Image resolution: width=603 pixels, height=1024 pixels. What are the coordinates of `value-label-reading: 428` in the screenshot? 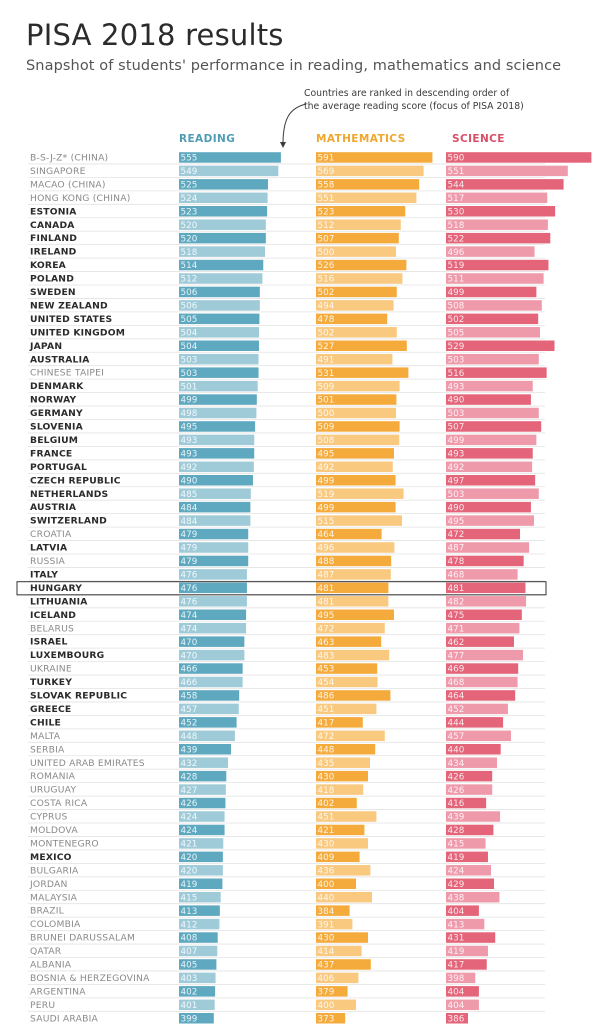 It's located at (189, 777).